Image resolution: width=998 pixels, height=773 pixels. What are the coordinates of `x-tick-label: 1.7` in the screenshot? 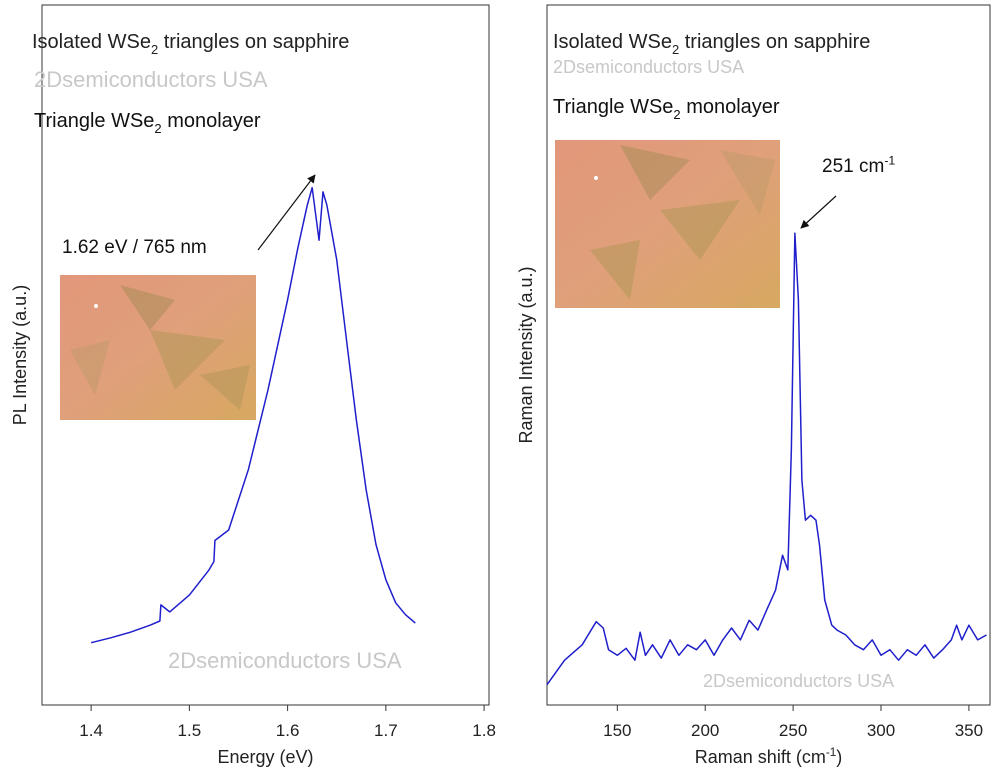 It's located at (386, 730).